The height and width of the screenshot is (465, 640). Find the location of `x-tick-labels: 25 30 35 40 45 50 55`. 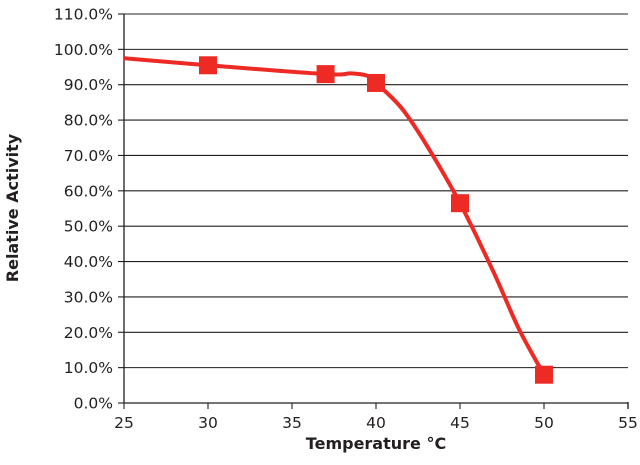

x-tick-labels: 25 30 35 40 45 50 55 is located at coordinates (376, 423).